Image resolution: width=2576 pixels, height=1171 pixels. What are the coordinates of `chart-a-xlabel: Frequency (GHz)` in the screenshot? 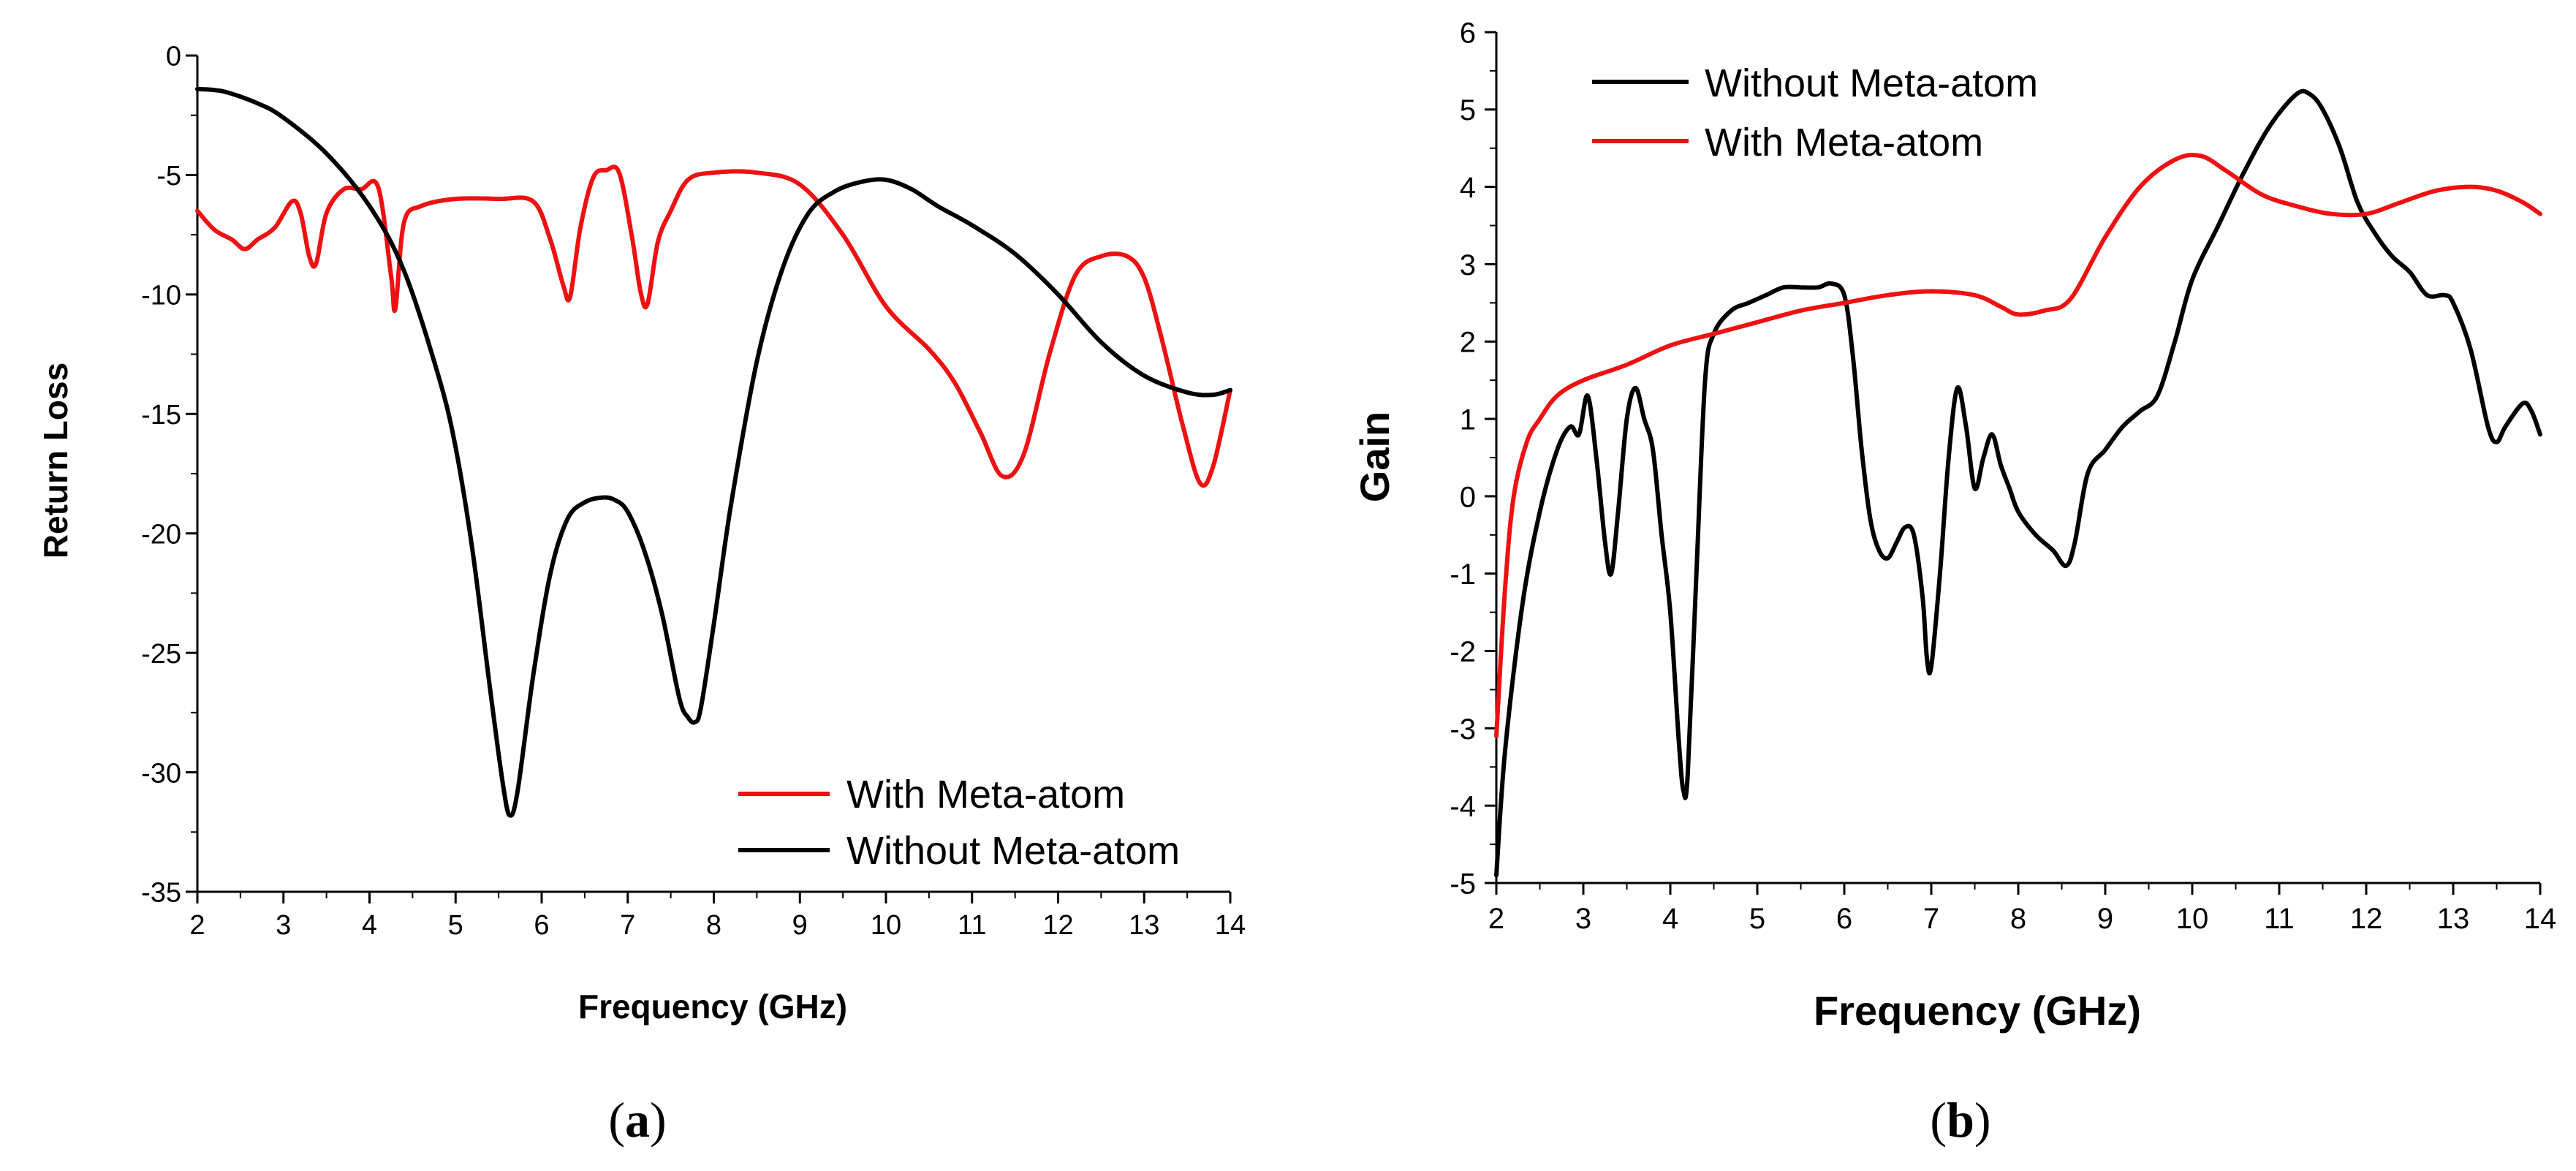 It's located at (712, 1007).